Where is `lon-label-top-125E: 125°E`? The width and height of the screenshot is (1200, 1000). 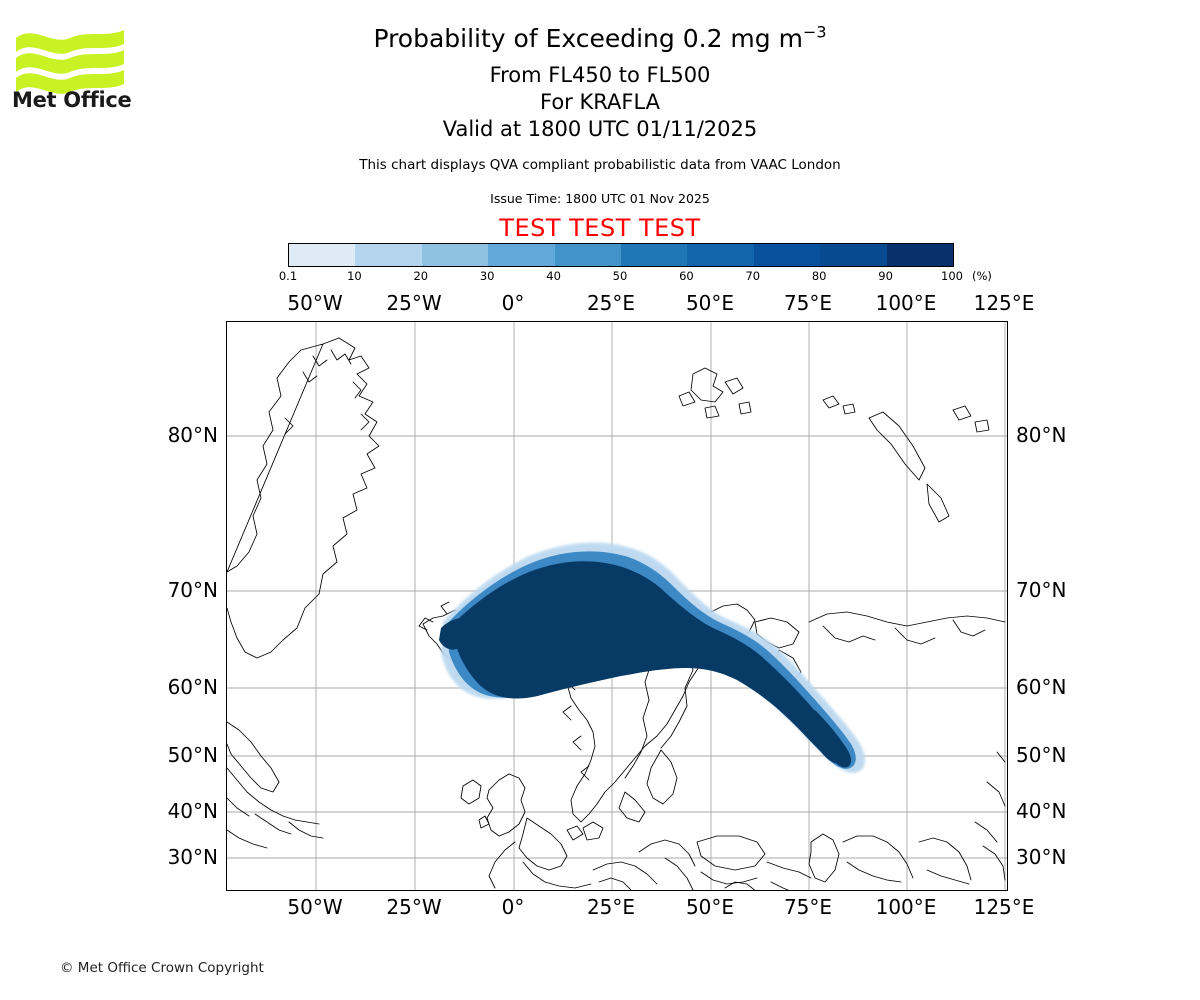
lon-label-top-125E: 125°E is located at coordinates (1004, 303).